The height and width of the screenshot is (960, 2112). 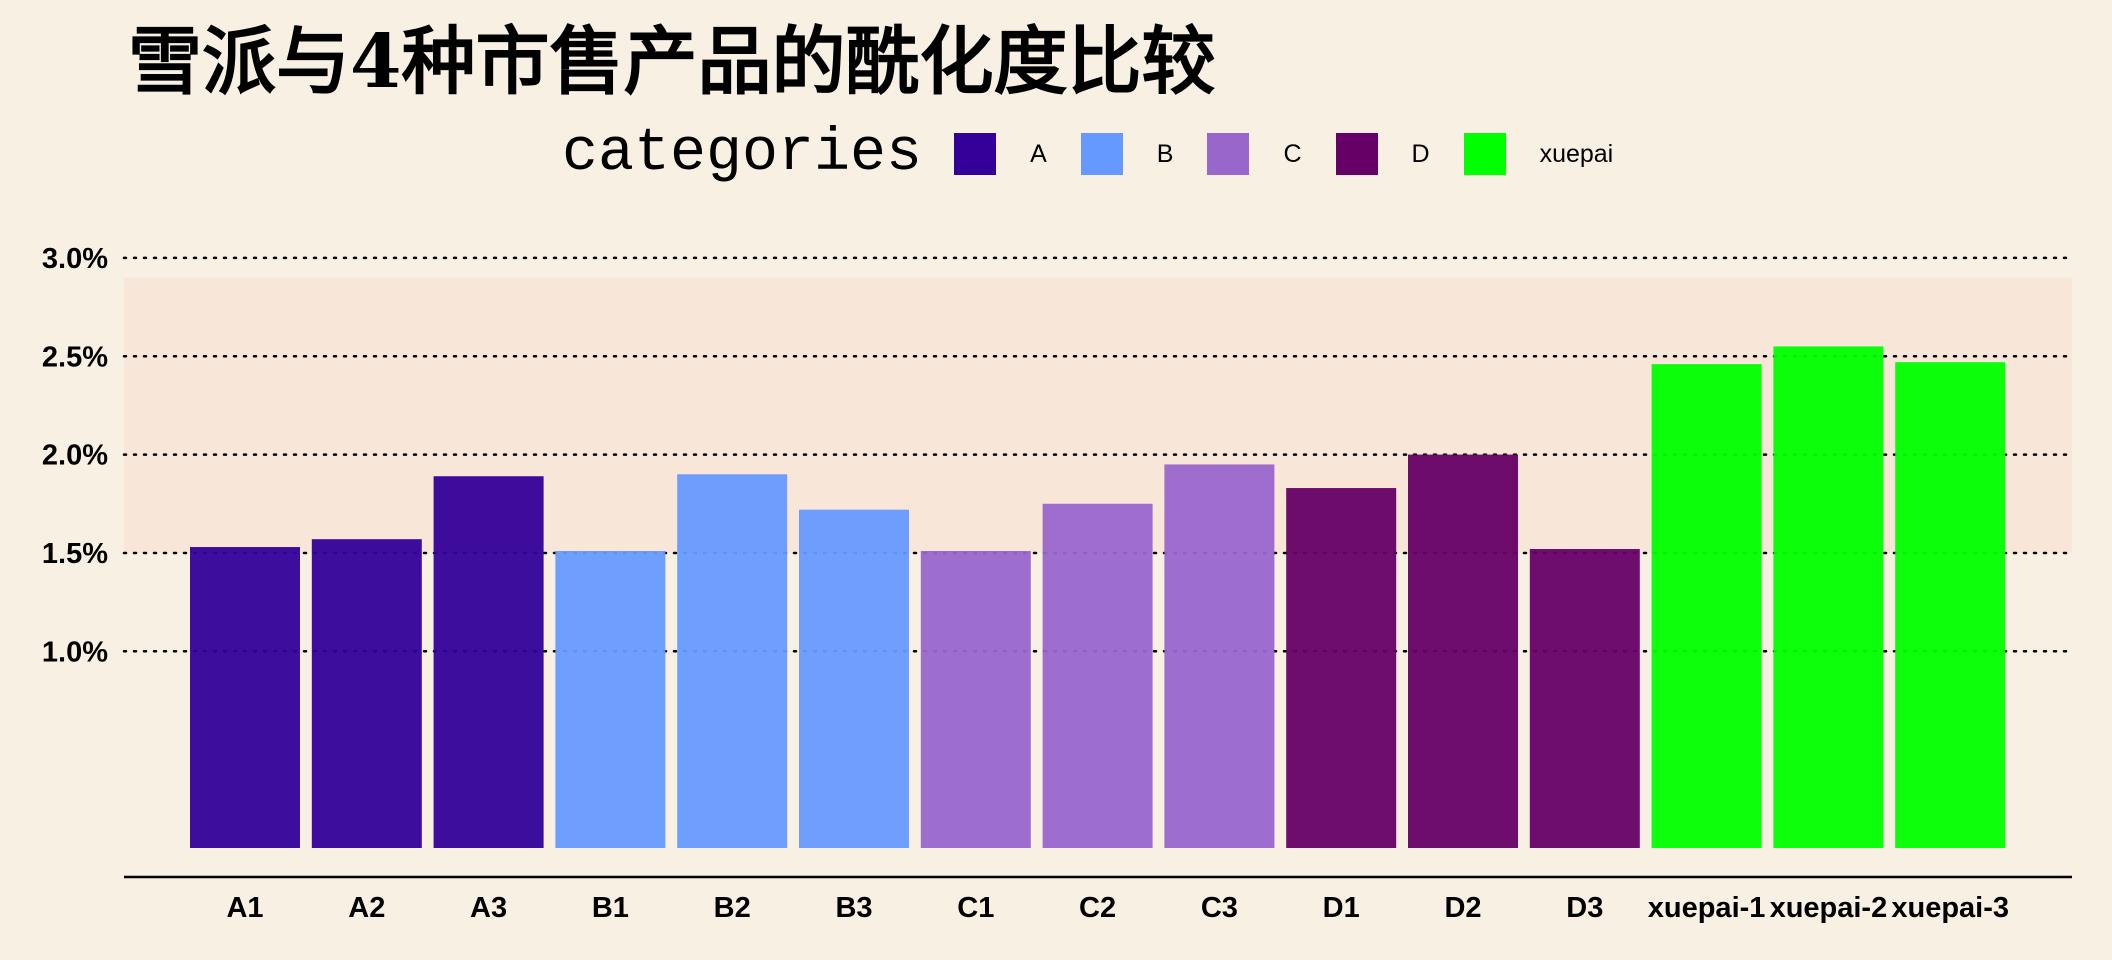 What do you see at coordinates (1254, 154) in the screenshot?
I see `legend-item-c: C` at bounding box center [1254, 154].